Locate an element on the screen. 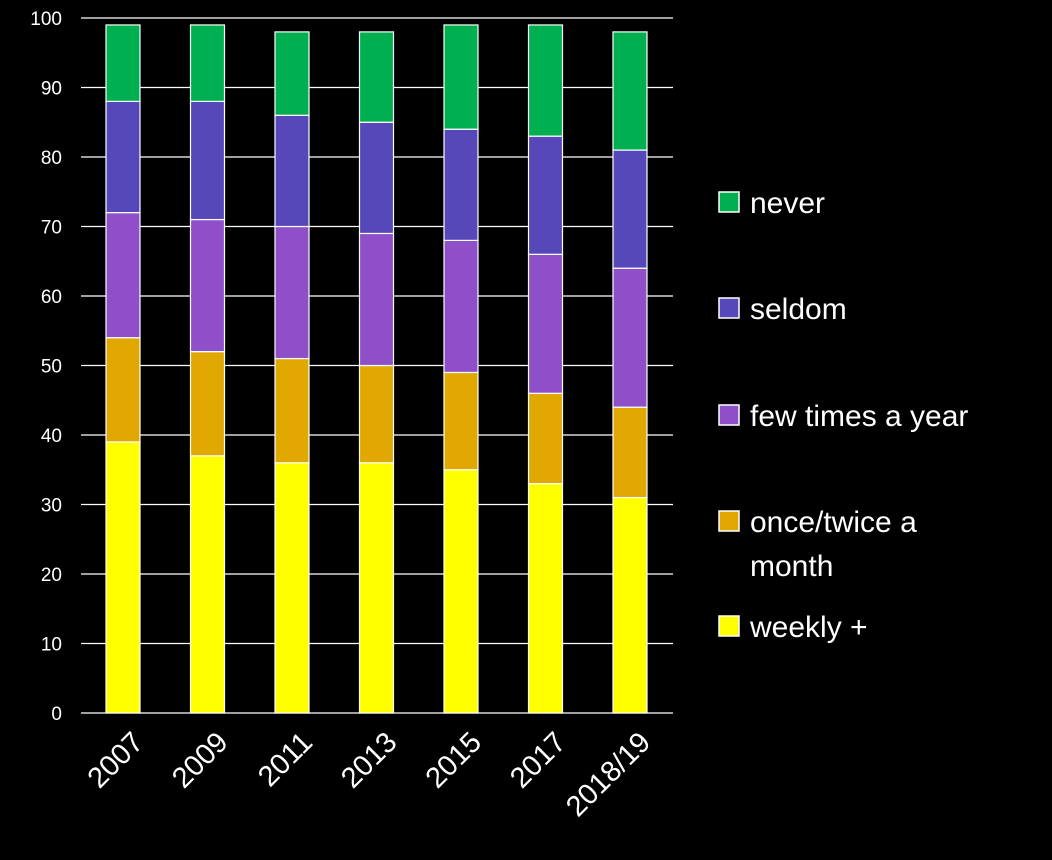 The image size is (1052, 860). bar-stack-2013 is located at coordinates (376, 372).